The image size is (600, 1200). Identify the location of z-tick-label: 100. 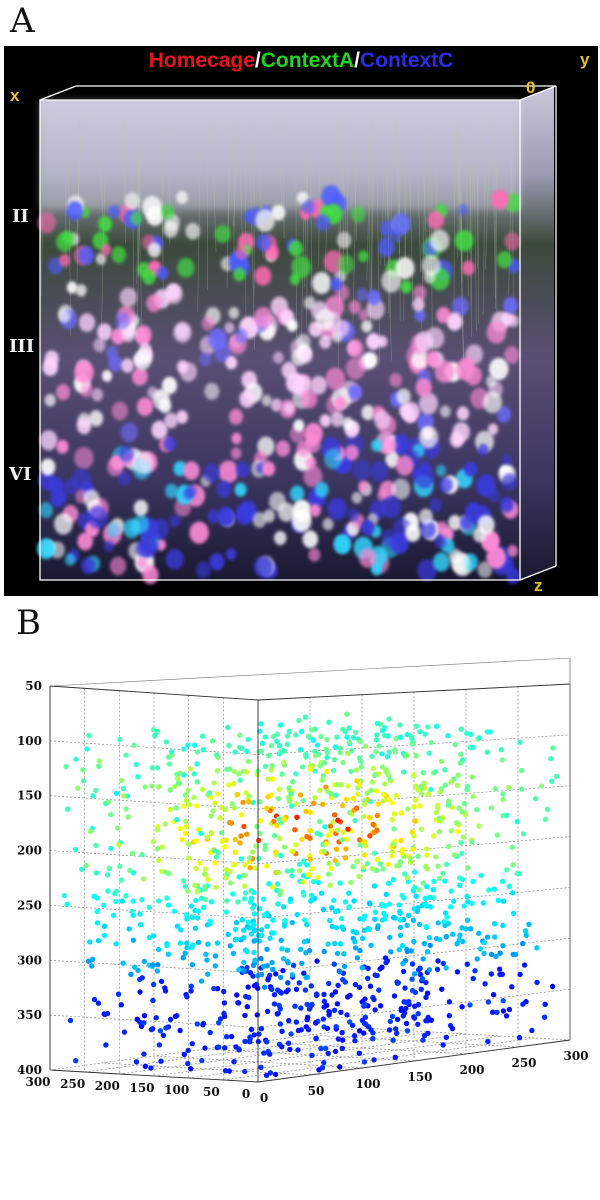
(29, 741).